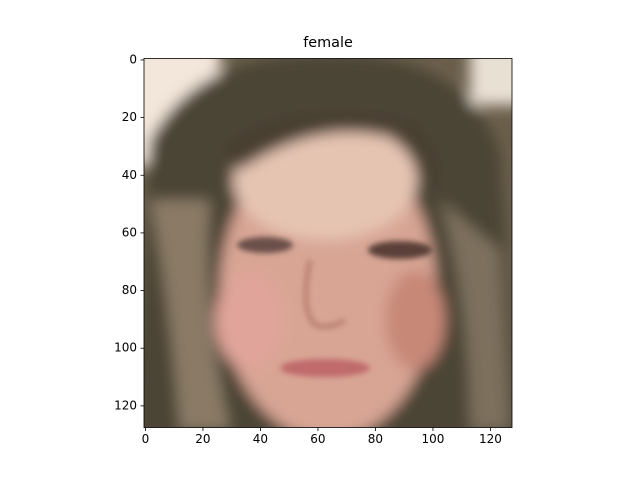  What do you see at coordinates (317, 439) in the screenshot?
I see `x-tick-label: 60` at bounding box center [317, 439].